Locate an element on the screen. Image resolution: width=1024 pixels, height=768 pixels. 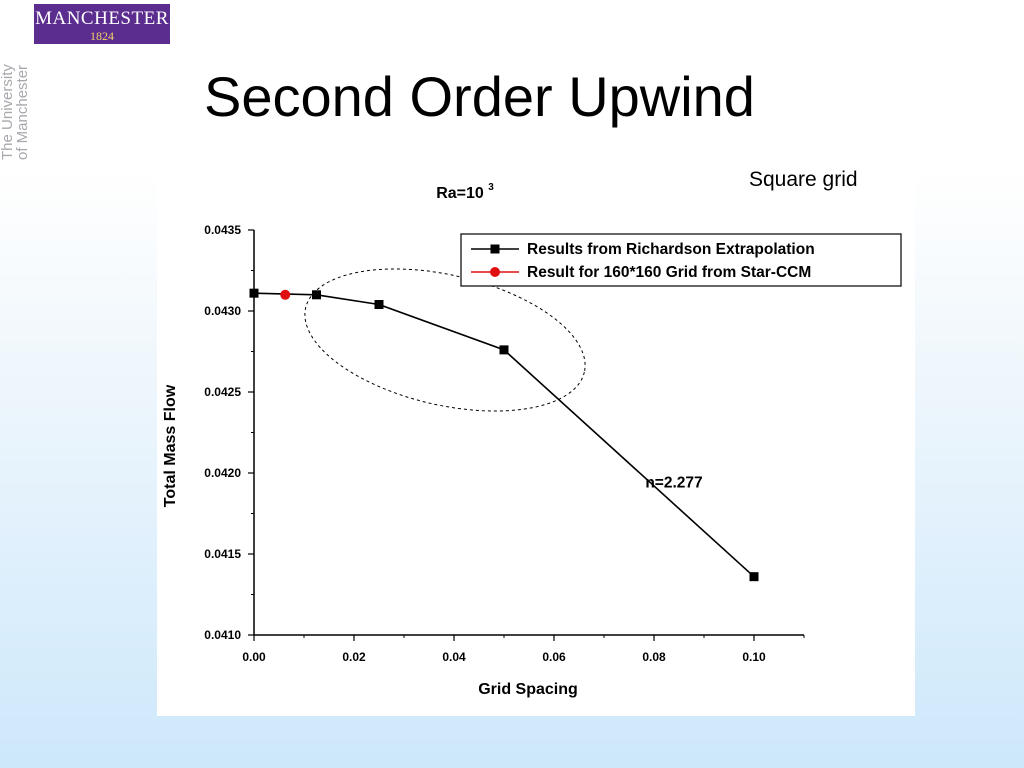
legend-box is located at coordinates (681, 260).